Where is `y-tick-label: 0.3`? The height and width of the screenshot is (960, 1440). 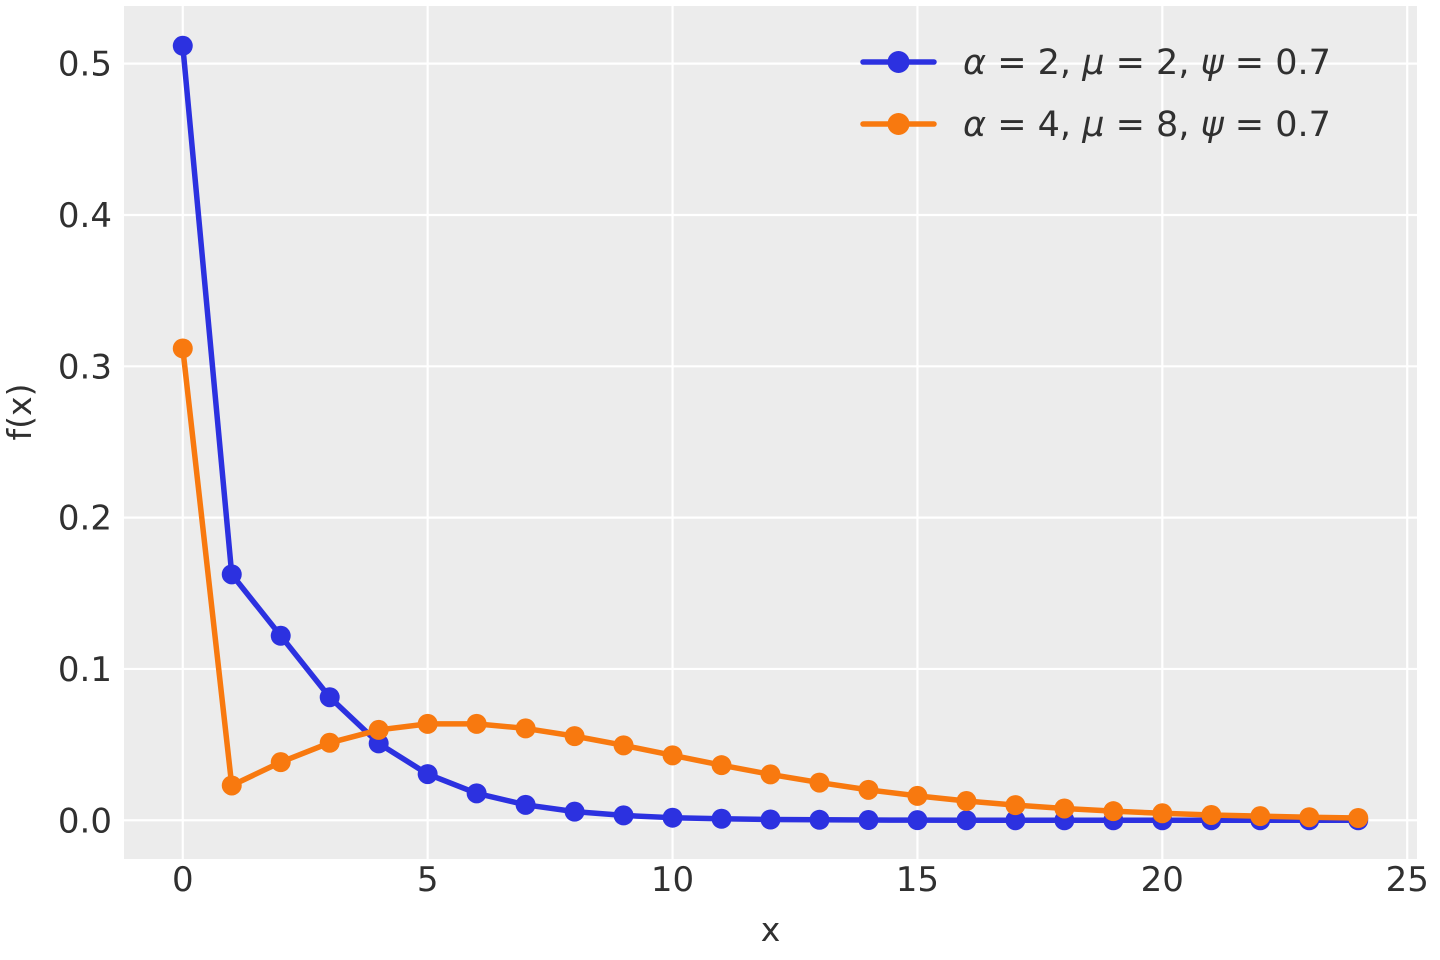
y-tick-label: 0.3 is located at coordinates (85, 367).